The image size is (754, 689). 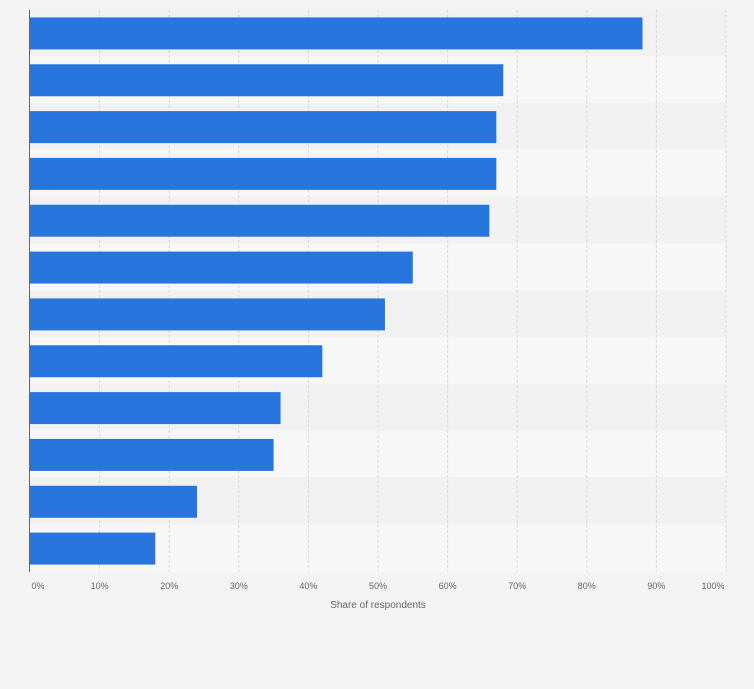 I want to click on x-tick-label: 70%, so click(x=517, y=586).